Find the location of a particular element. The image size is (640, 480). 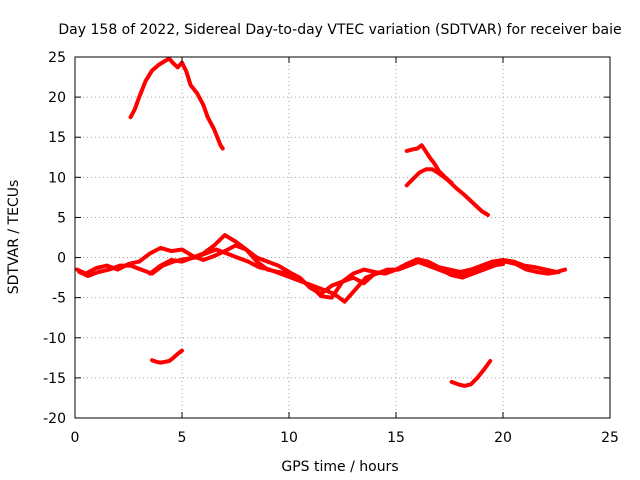

x-tick-label: 5 is located at coordinates (182, 438).